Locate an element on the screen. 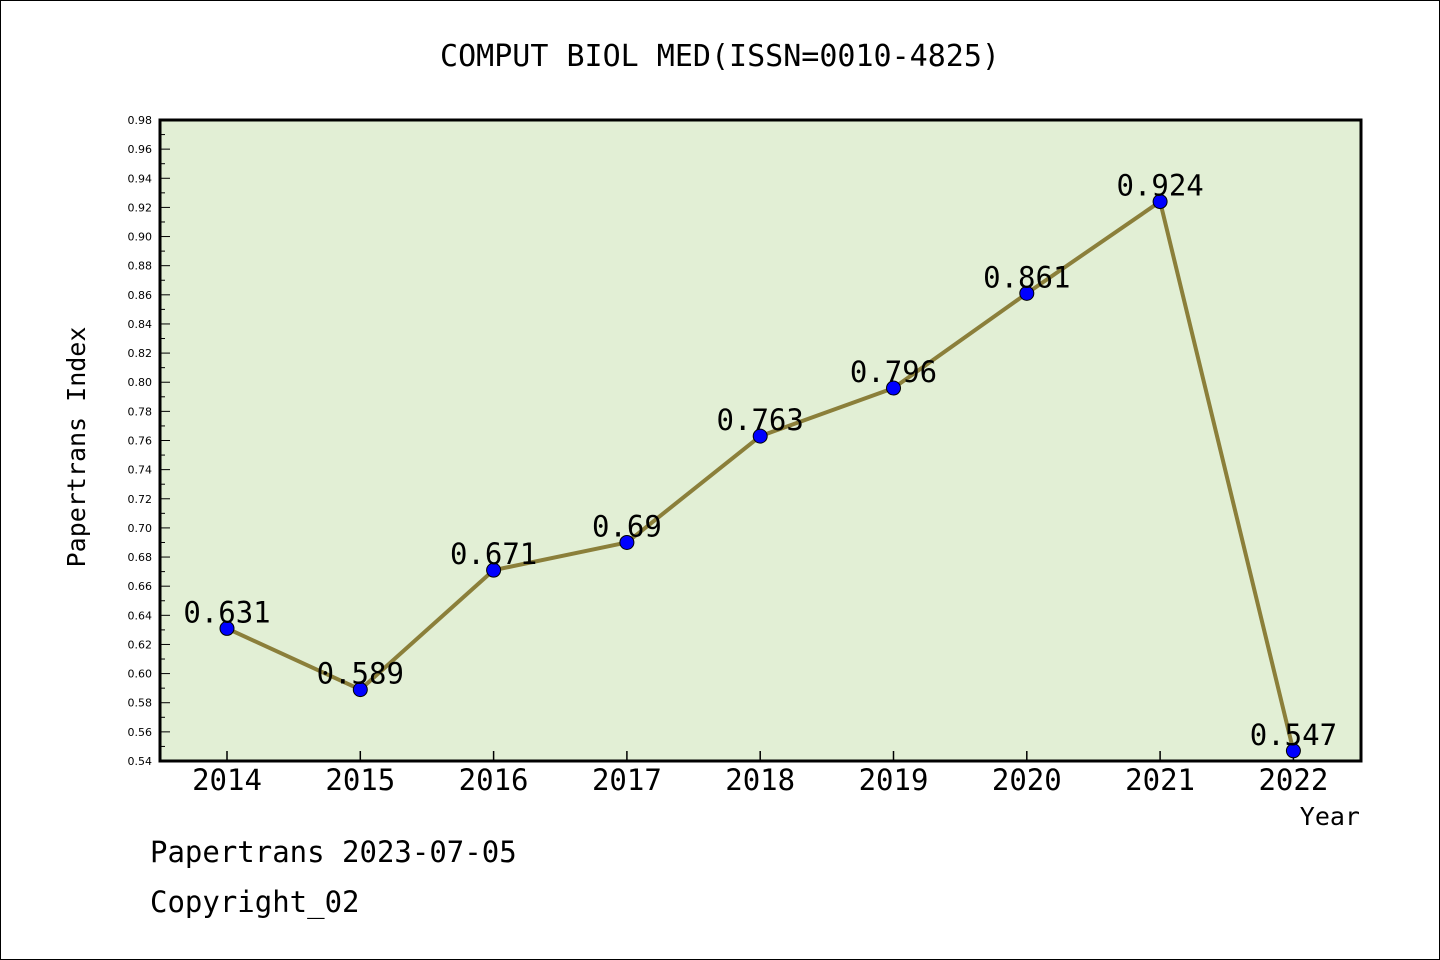 This screenshot has height=960, width=1440. y-tick-label: 0.70 is located at coordinates (140, 528).